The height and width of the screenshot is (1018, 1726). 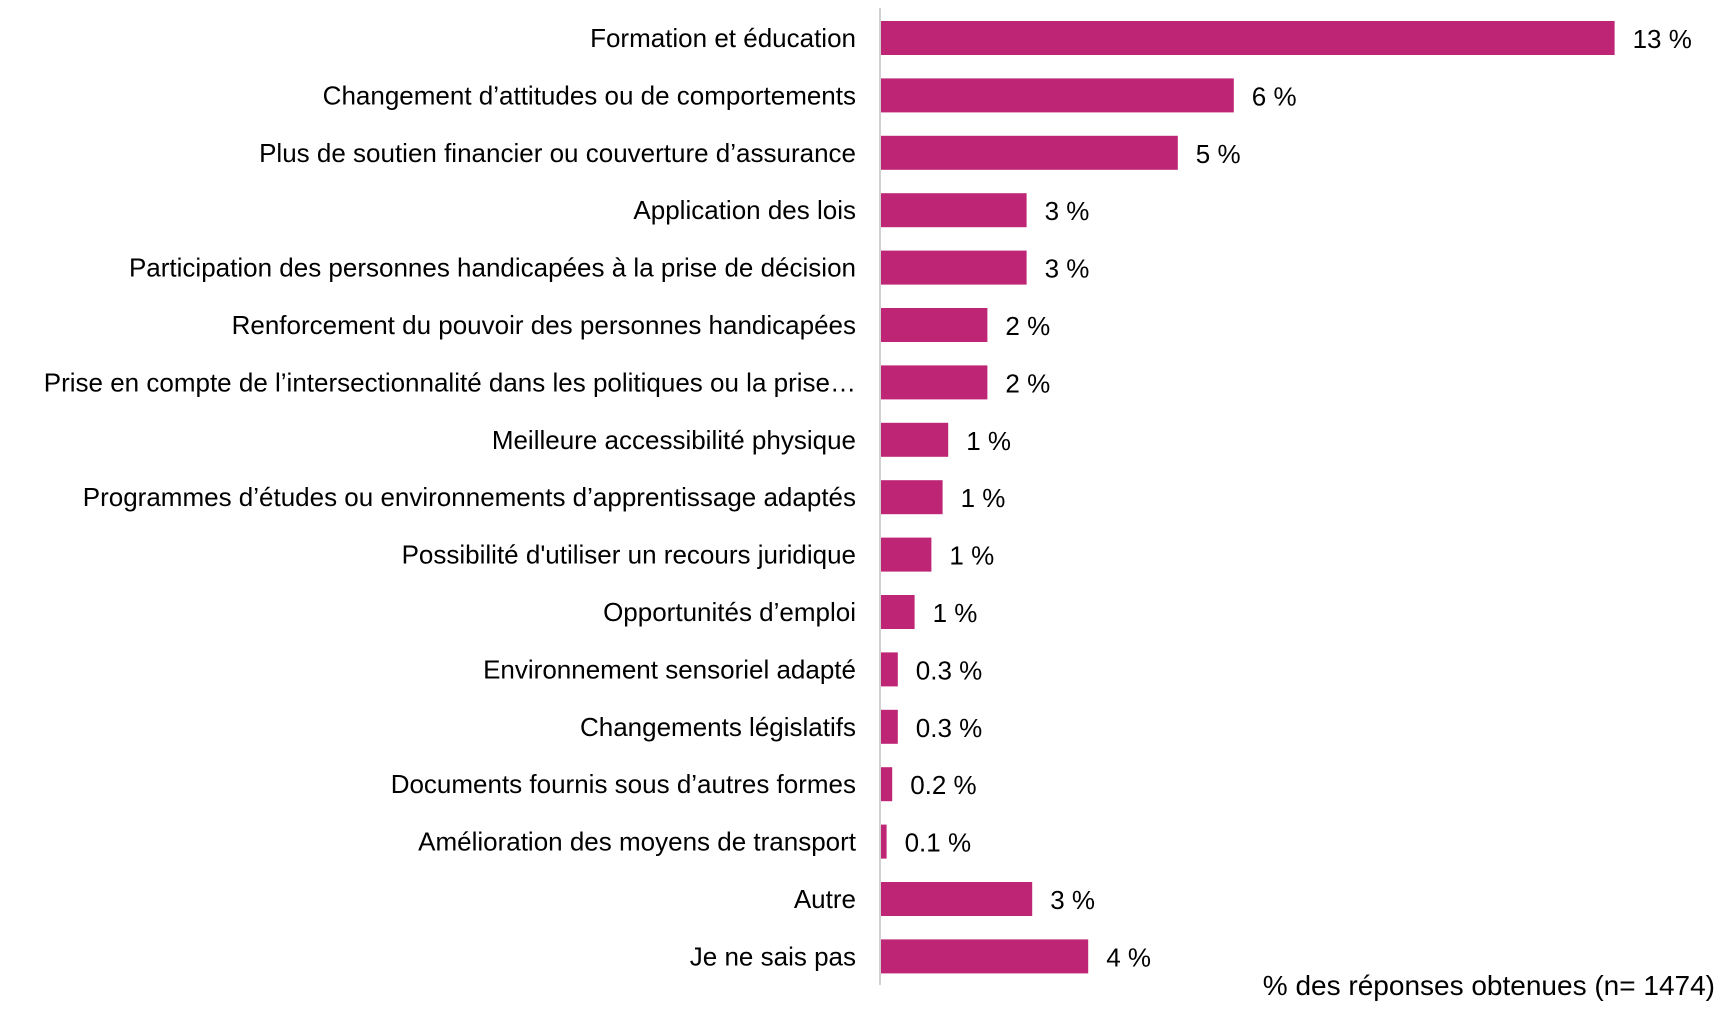 I want to click on x-axis-label: % des réponses obtenues (n= 1474), so click(x=1489, y=985).